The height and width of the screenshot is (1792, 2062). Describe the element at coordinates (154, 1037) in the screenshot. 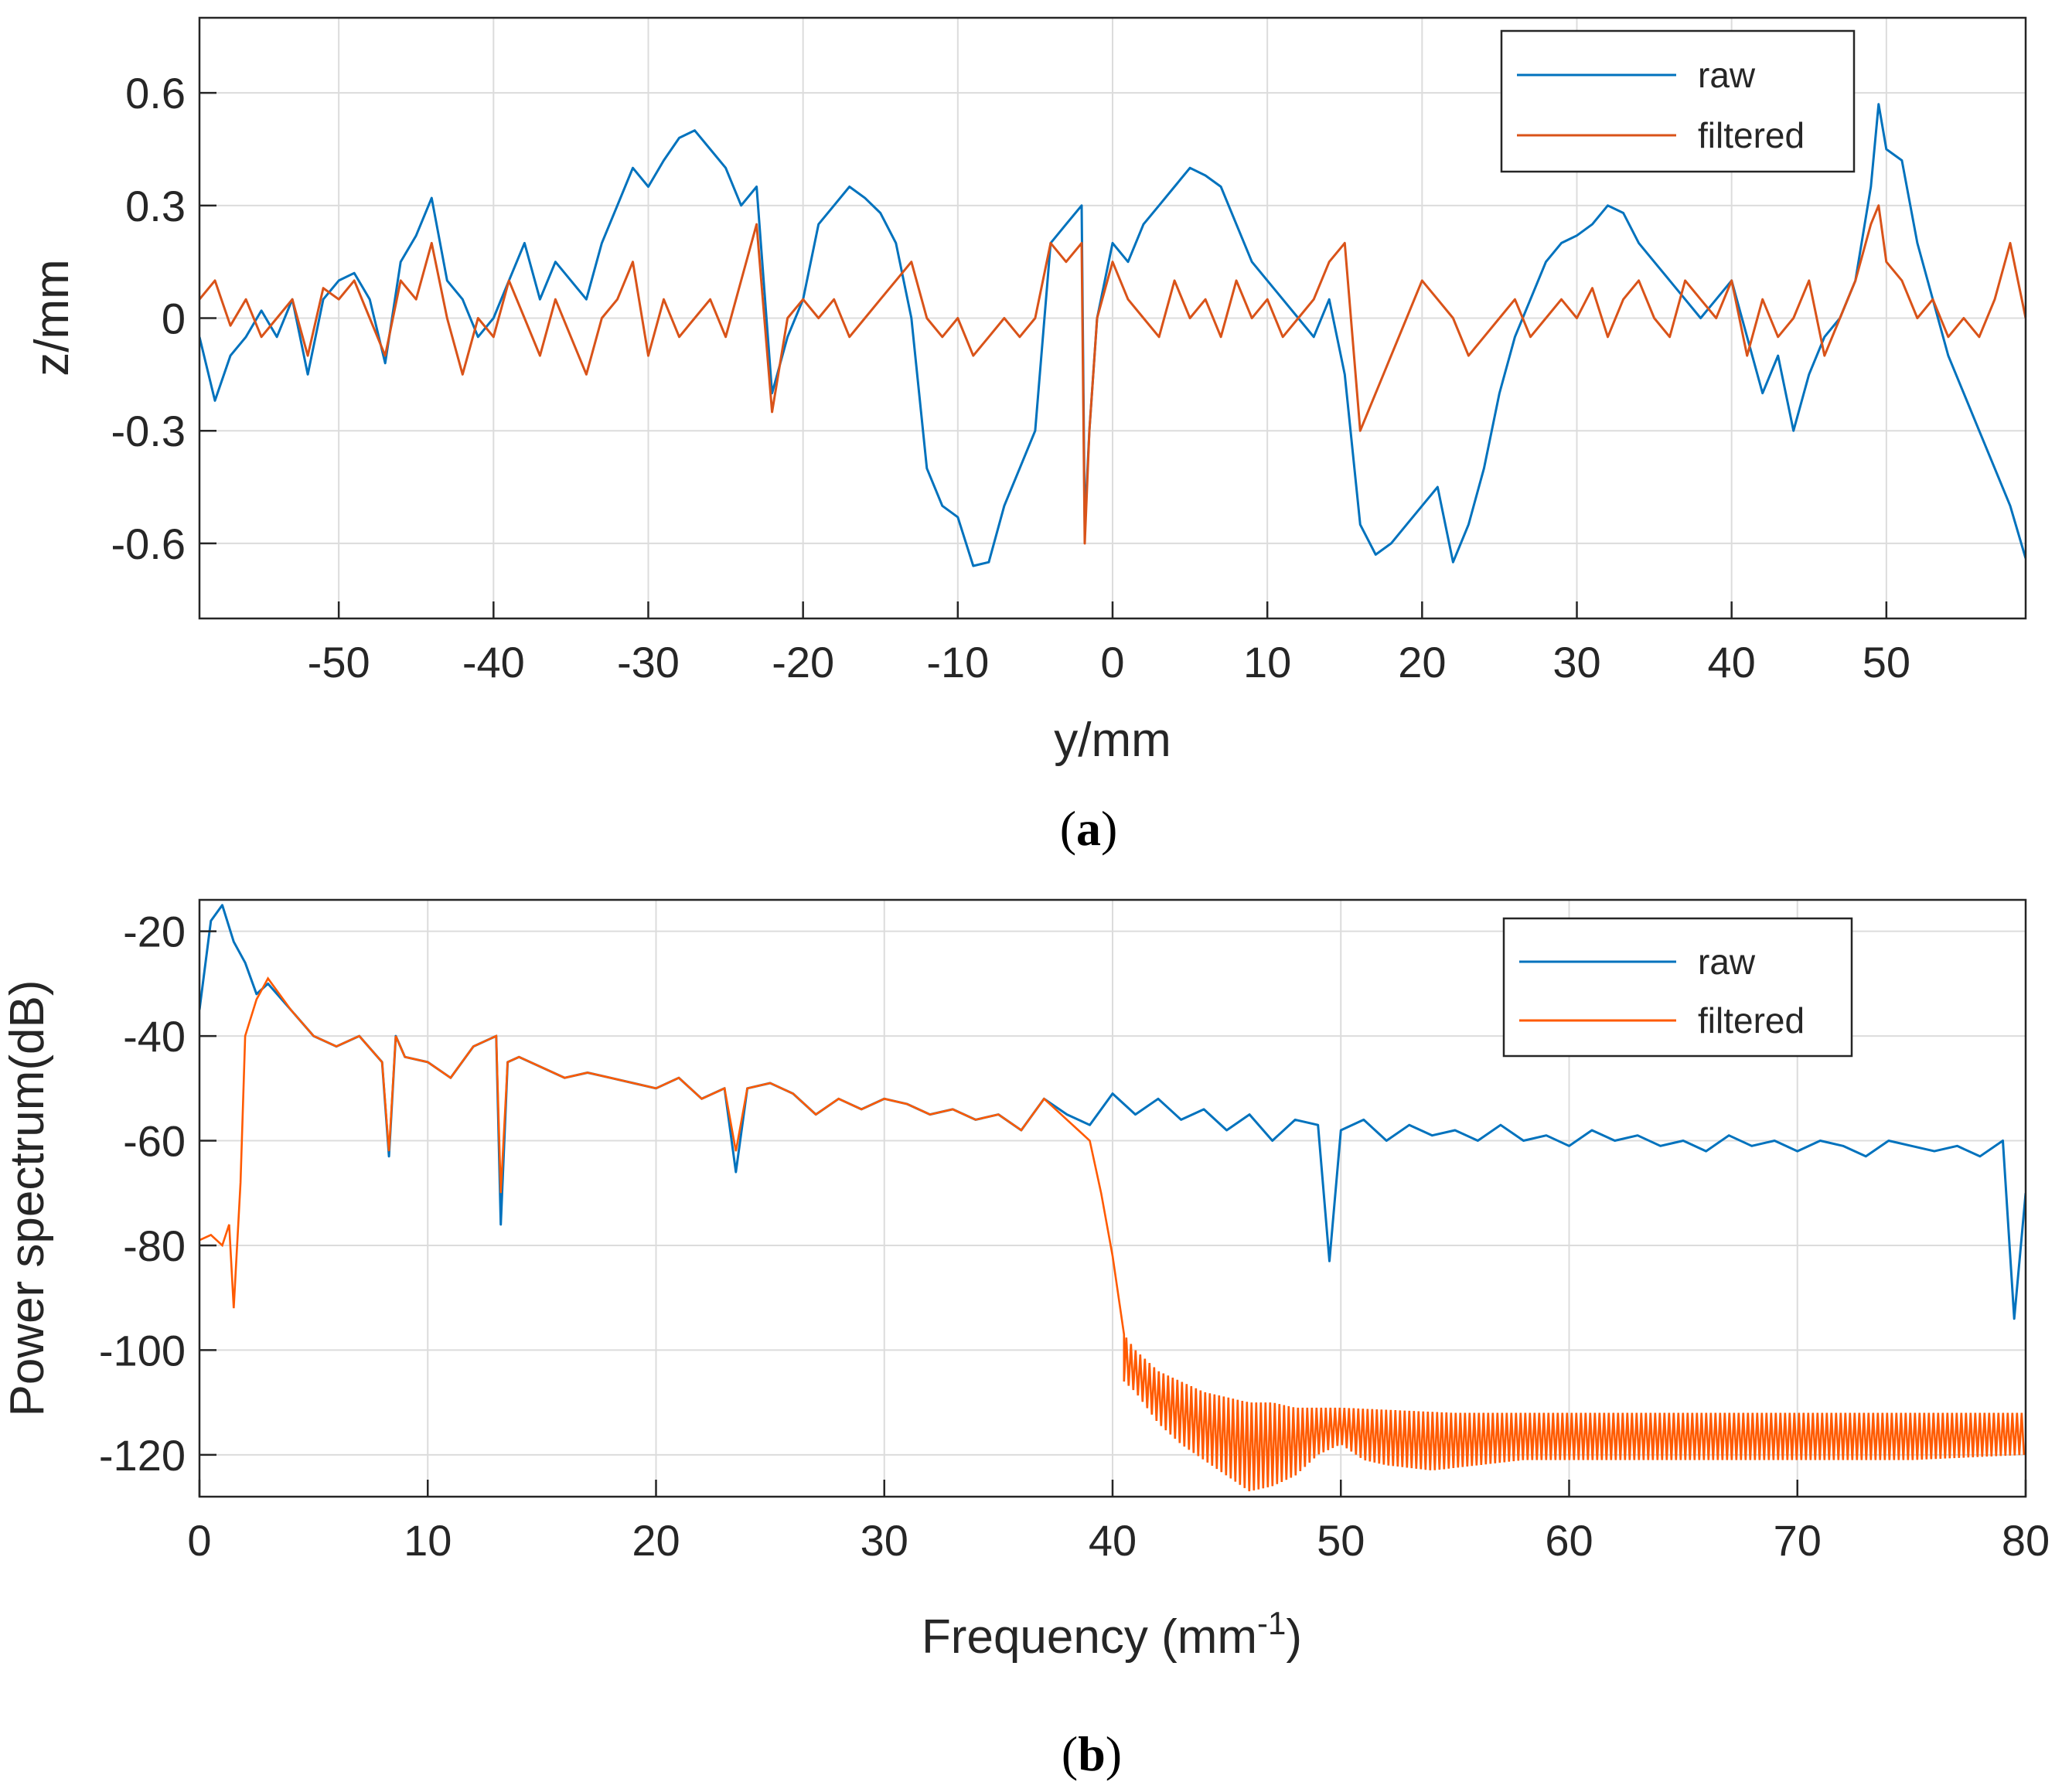

I see `panel-b-y-tick-label: -40` at that location.